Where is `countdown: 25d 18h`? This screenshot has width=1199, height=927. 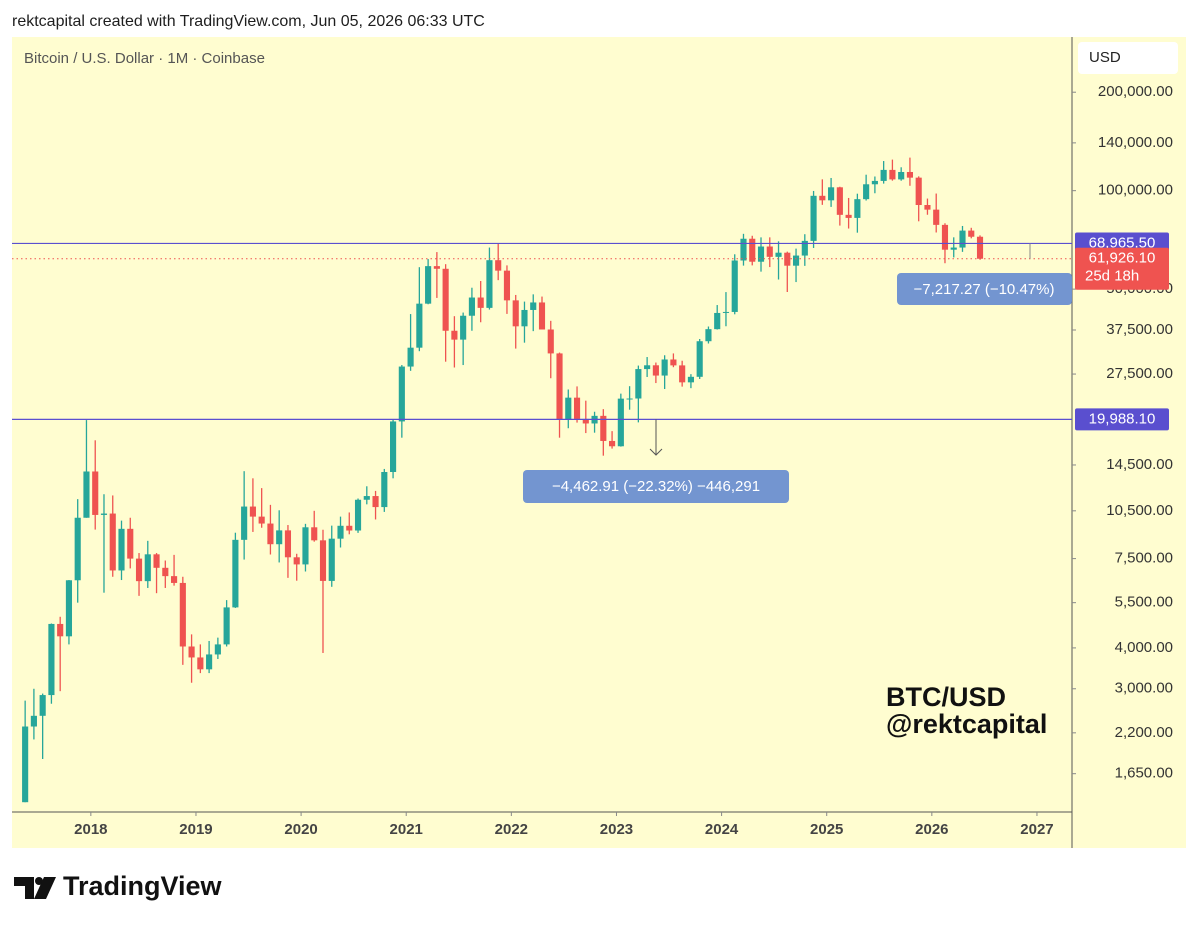
countdown: 25d 18h is located at coordinates (1112, 276).